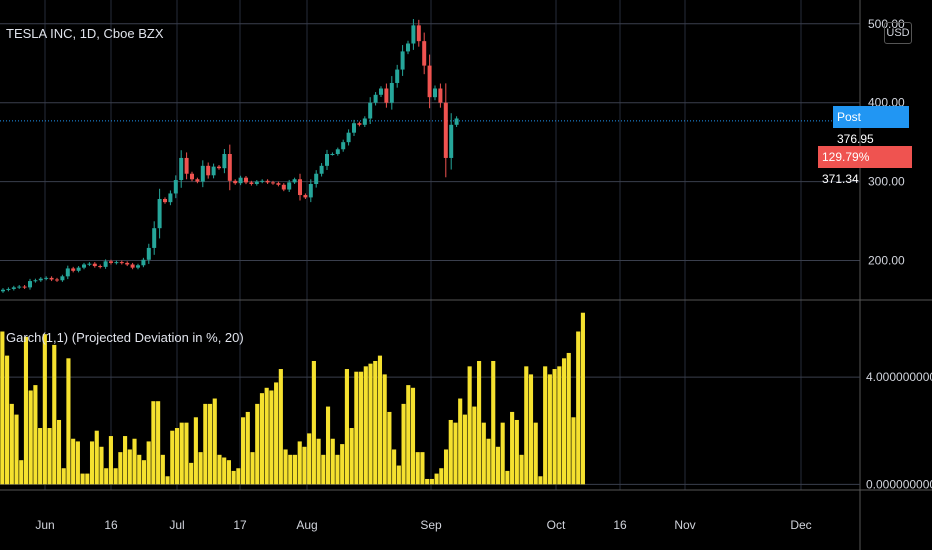 The image size is (932, 550). What do you see at coordinates (431, 525) in the screenshot?
I see `time-tick-label: Sep` at bounding box center [431, 525].